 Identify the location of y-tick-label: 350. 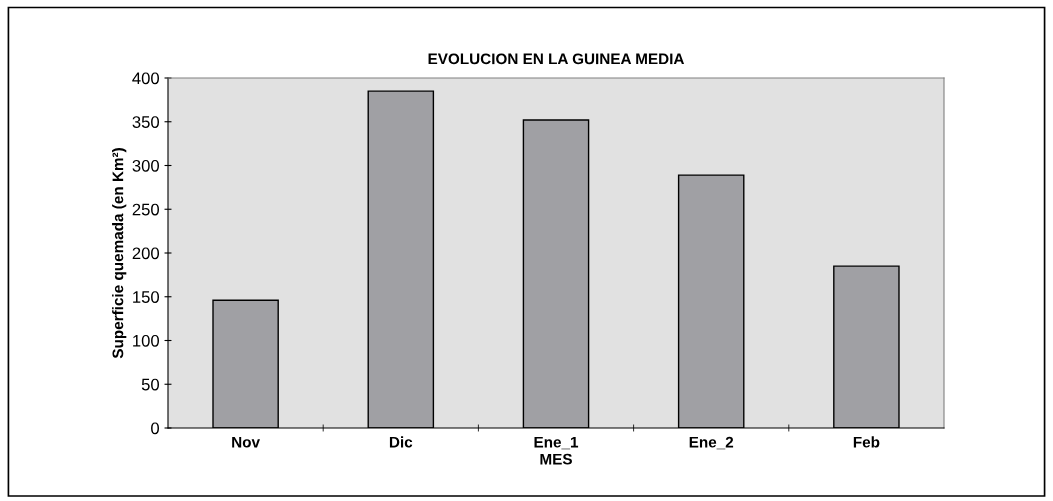
(146, 122).